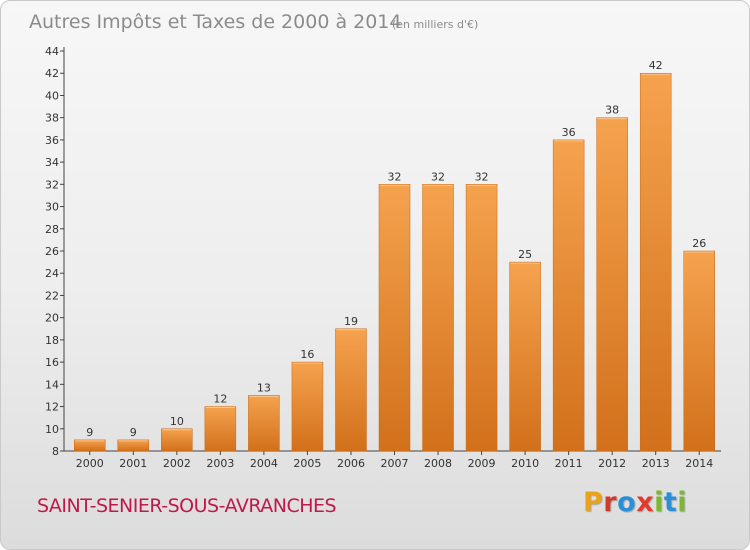 This screenshot has width=750, height=550. I want to click on bar-2001, so click(133, 445).